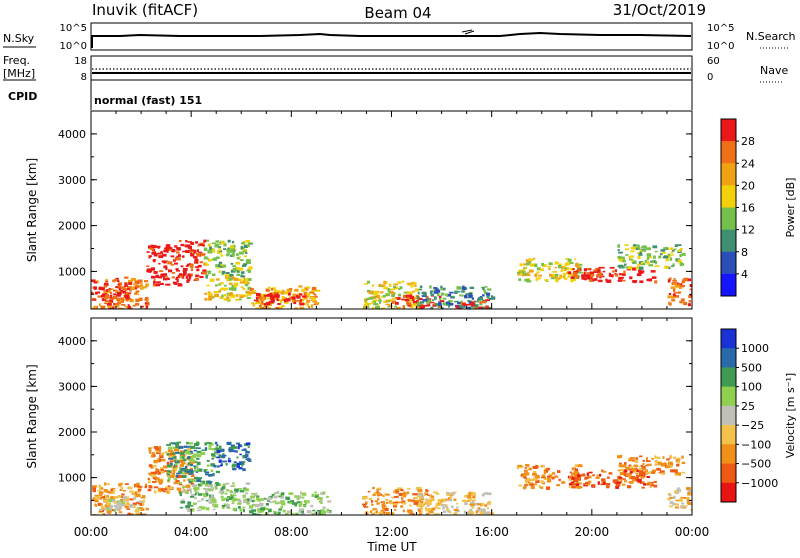  I want to click on power-region, so click(549, 270).